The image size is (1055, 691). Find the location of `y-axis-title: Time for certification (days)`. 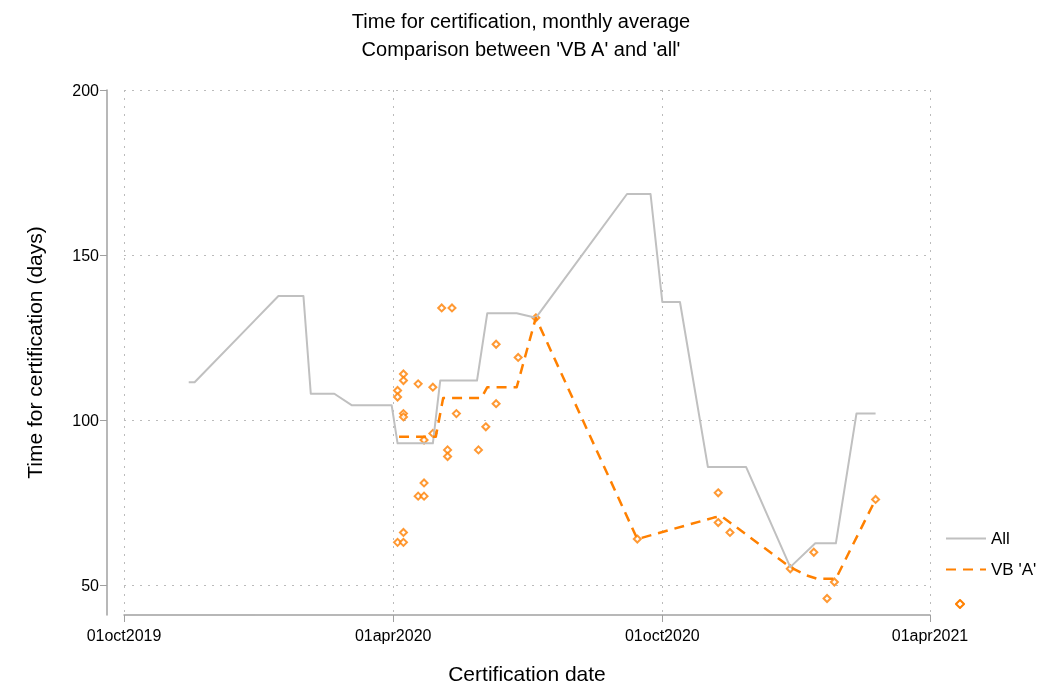

y-axis-title: Time for certification (days) is located at coordinates (34, 352).